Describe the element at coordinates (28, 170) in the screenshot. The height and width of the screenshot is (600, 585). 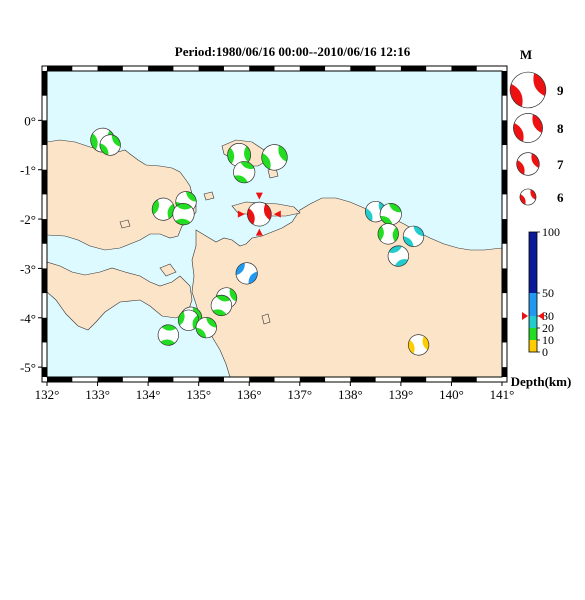
I see `latitude-tick-label: -1°` at that location.